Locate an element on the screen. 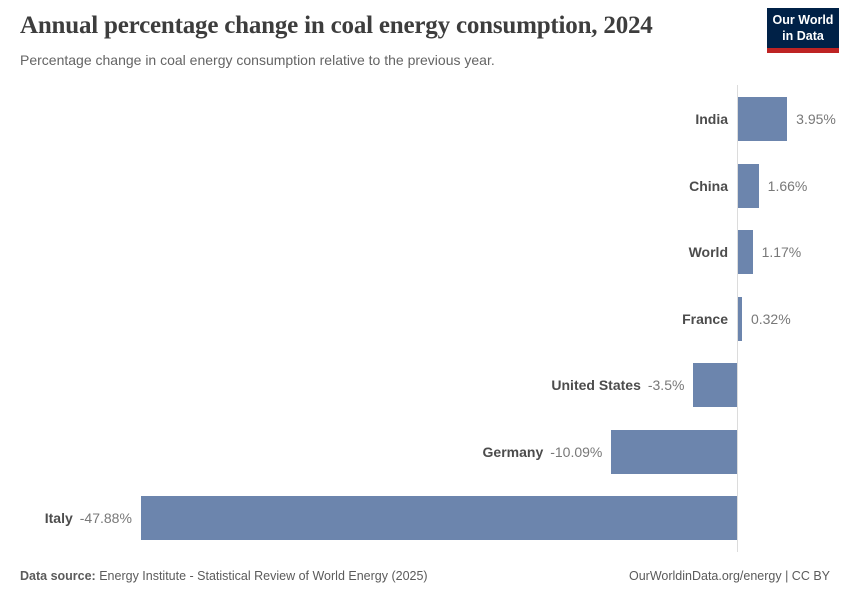 The height and width of the screenshot is (600, 850). category-label: Italy is located at coordinates (58, 518).